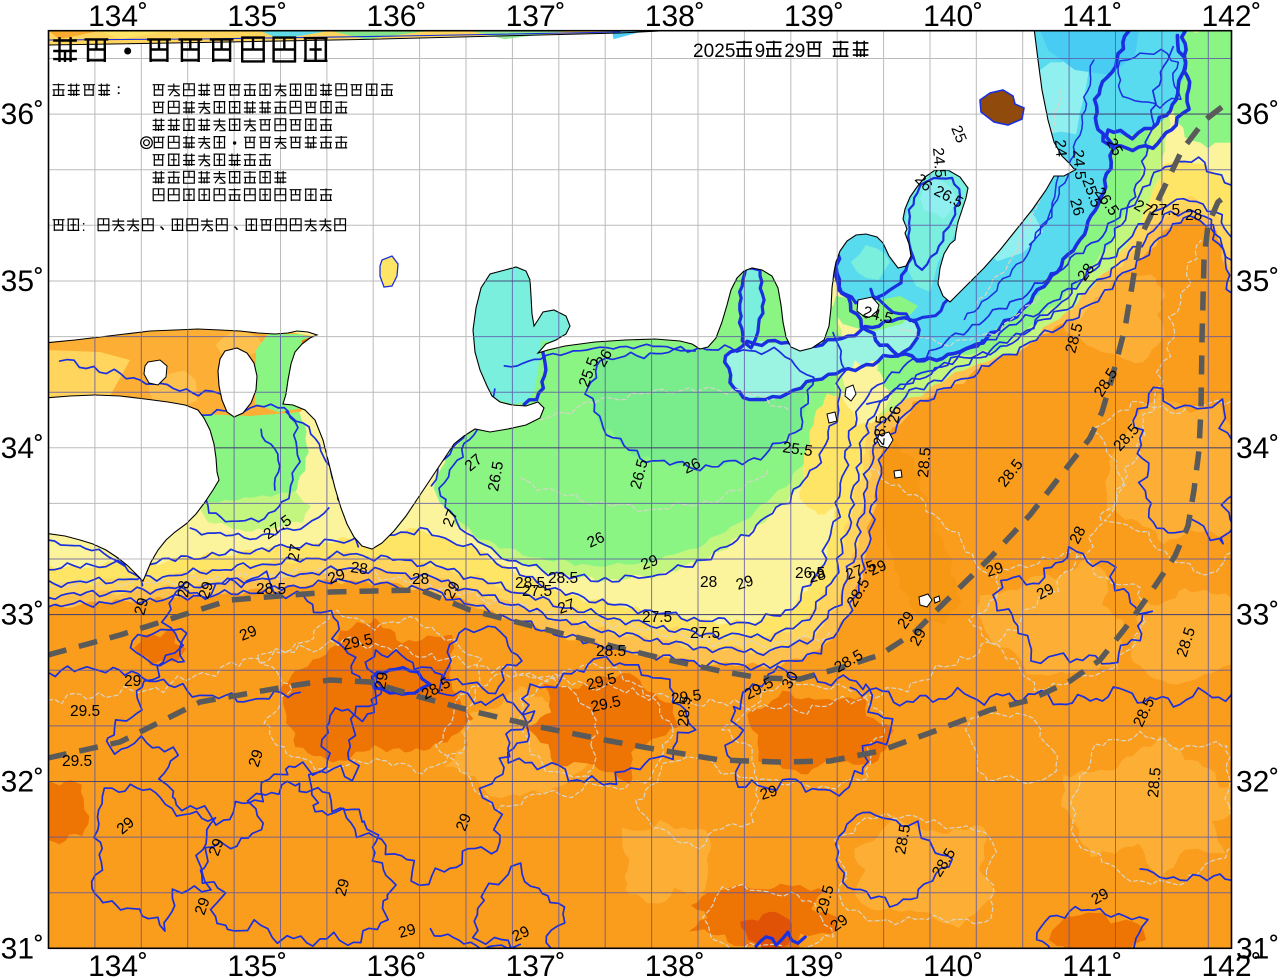 Image resolution: width=1280 pixels, height=980 pixels. I want to click on svg-text: 5, so click(730, 51).